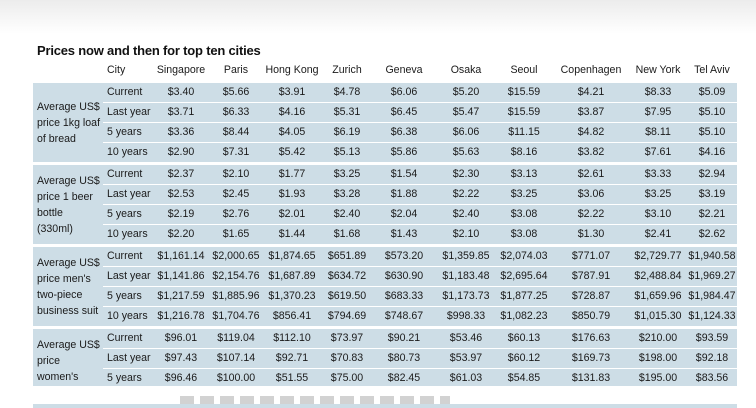  Describe the element at coordinates (347, 277) in the screenshot. I see `price-cell: $634.72` at that location.